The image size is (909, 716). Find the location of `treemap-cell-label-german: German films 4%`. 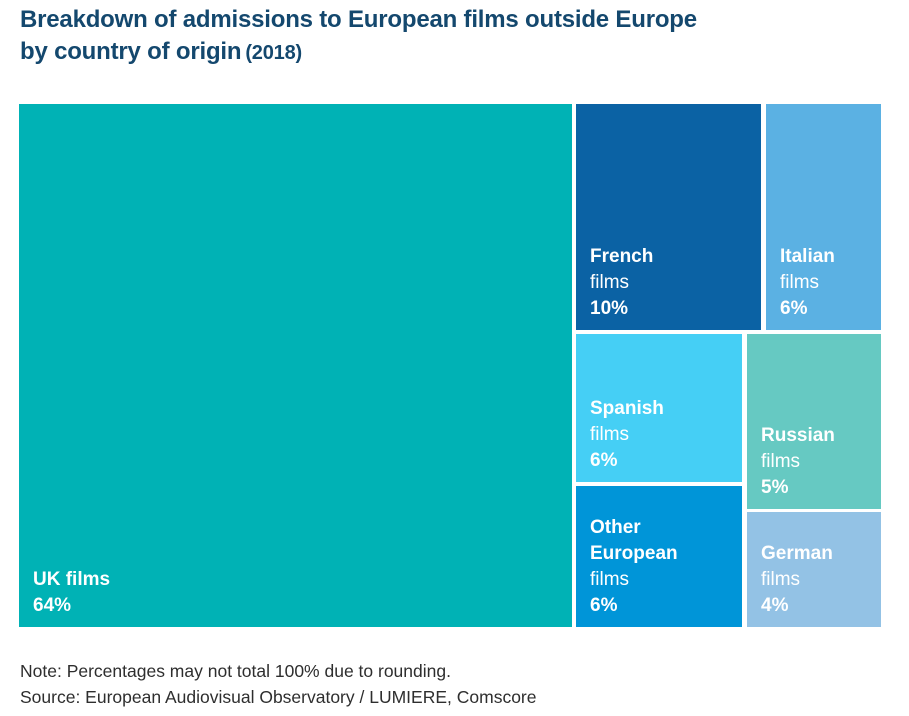

treemap-cell-label-german: German films 4% is located at coordinates (797, 580).